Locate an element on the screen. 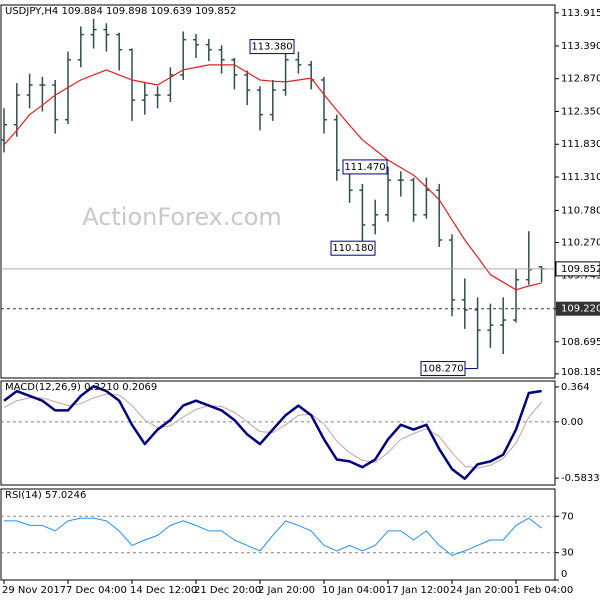 This screenshot has width=600, height=600. y-tick-label: 110.270 is located at coordinates (580, 243).